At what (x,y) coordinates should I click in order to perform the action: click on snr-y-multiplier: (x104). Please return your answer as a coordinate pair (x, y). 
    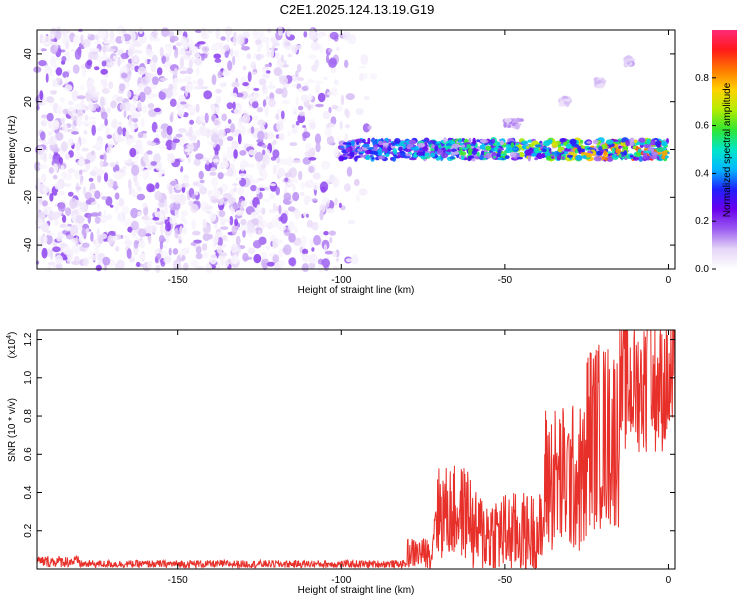
    Looking at the image, I should click on (12, 345).